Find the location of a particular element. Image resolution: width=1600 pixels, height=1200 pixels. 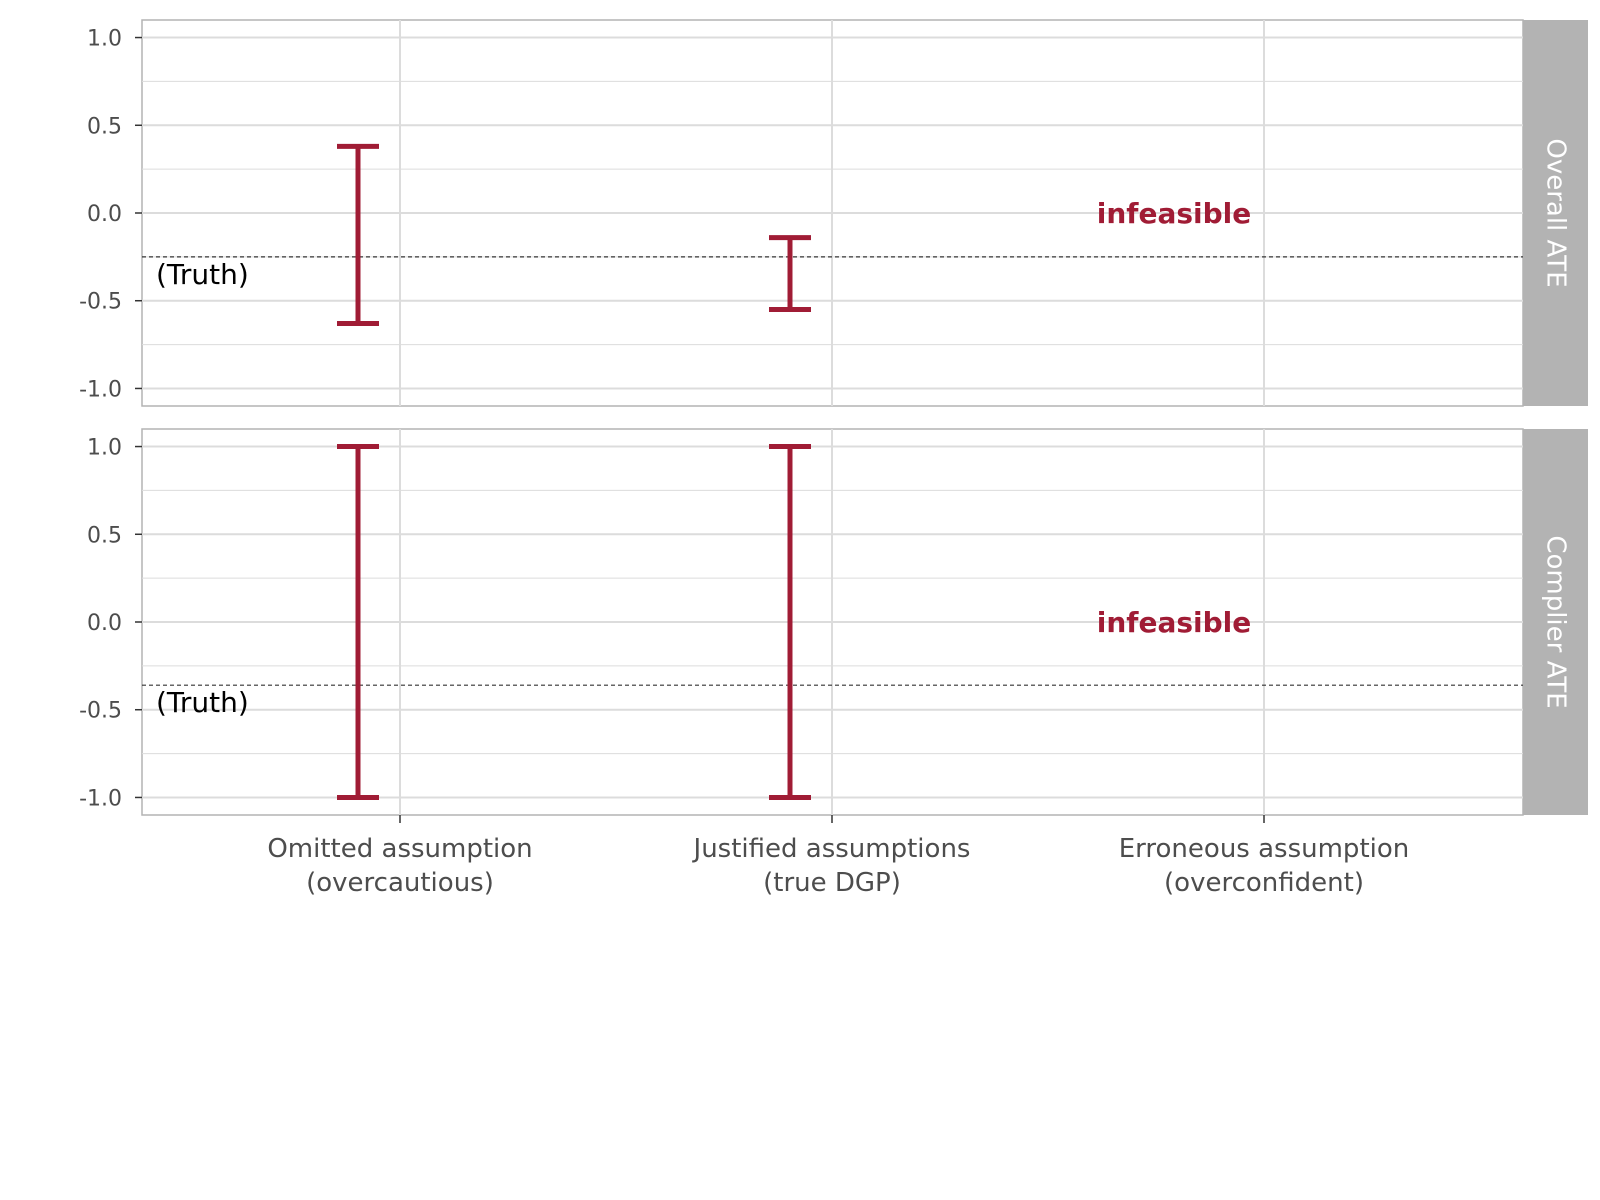

facet-strip-label: Complier ATE is located at coordinates (1556, 621).